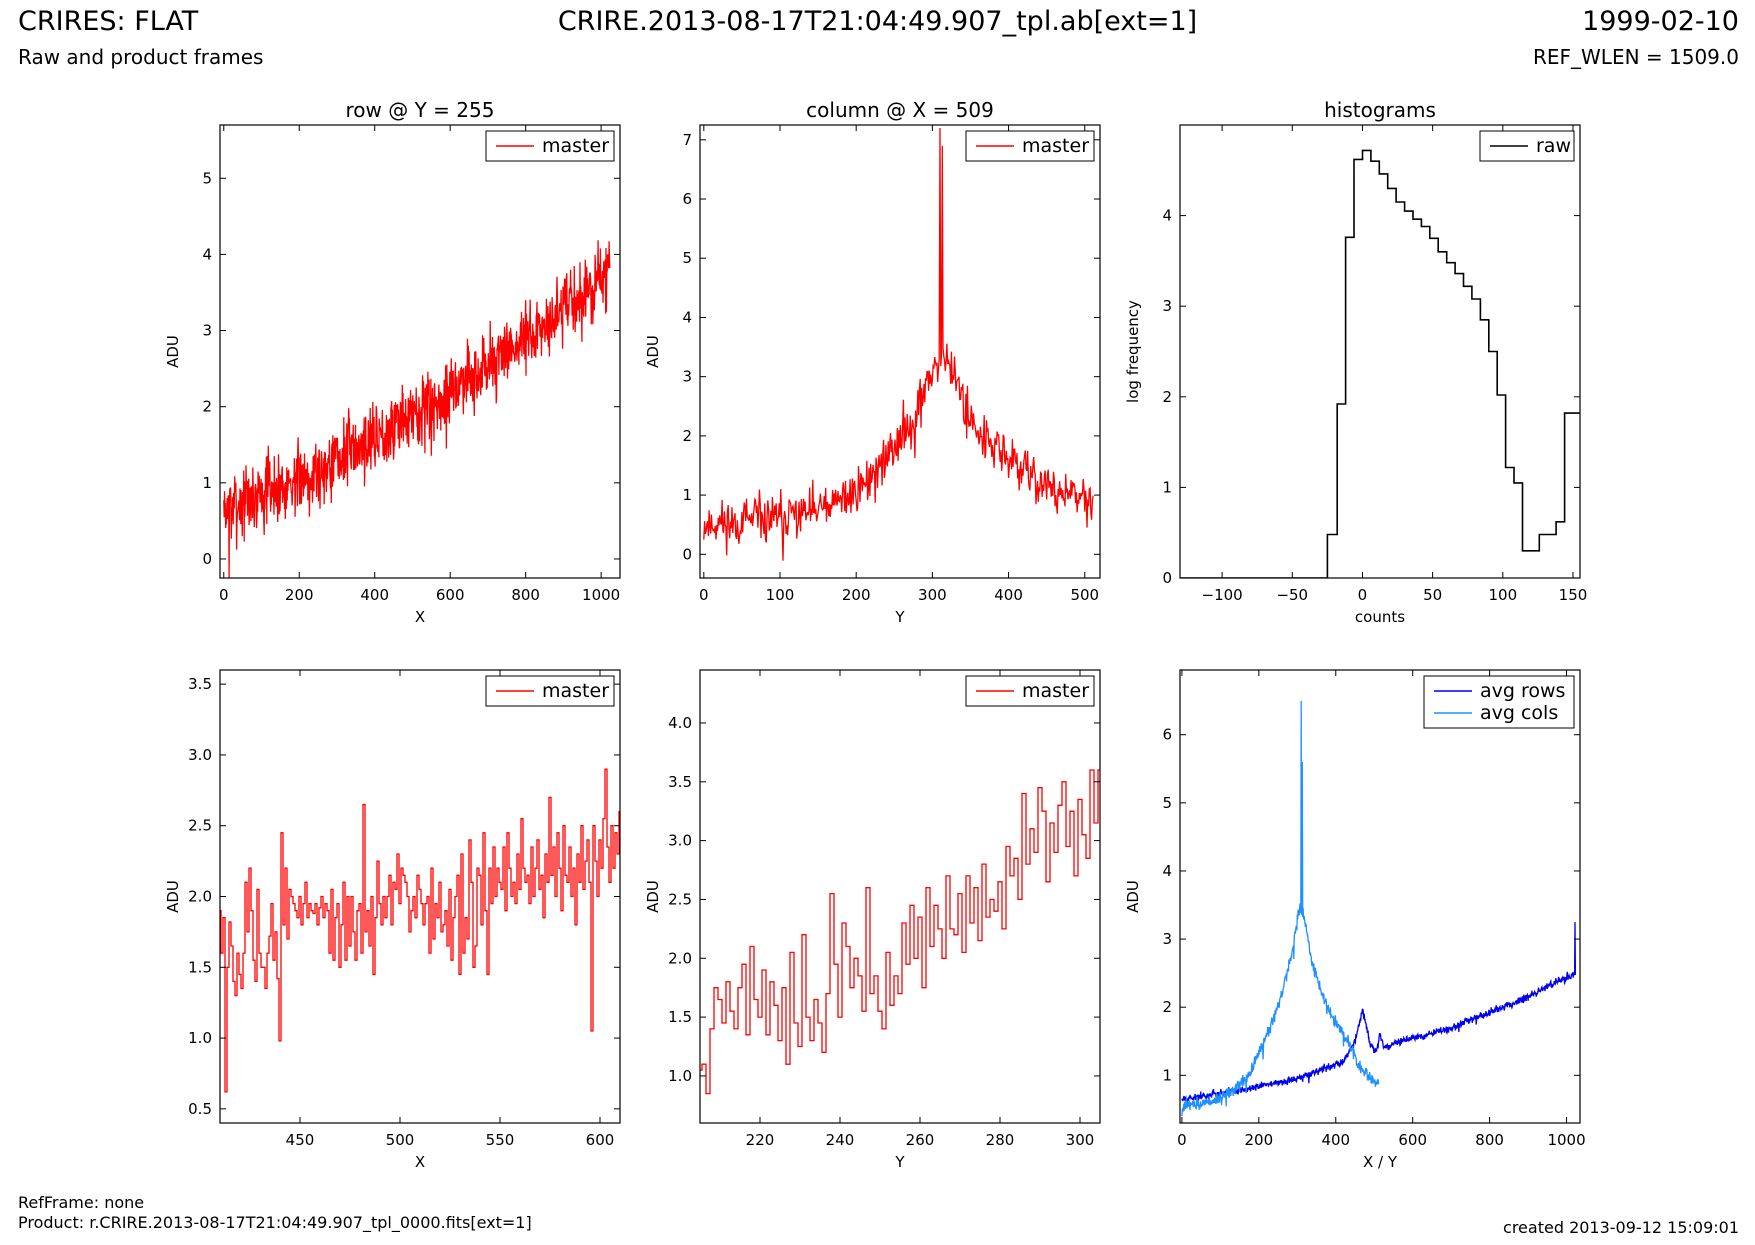 The image size is (1755, 1245). I want to click on x-tick-label: 50, so click(1432, 595).